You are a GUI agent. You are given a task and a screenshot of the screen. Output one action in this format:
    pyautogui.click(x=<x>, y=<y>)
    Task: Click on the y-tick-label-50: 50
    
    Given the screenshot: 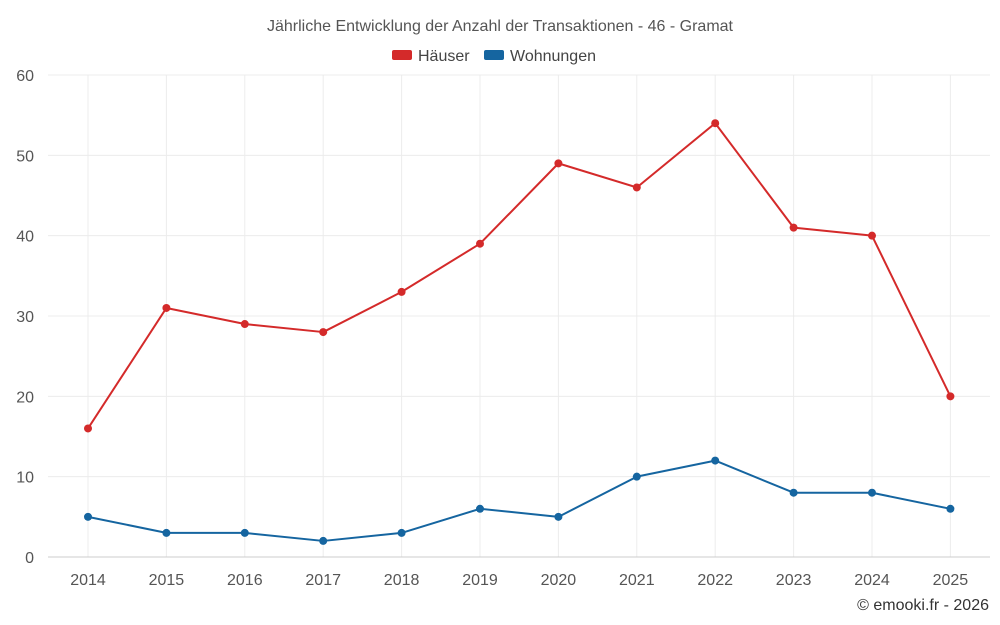 What is the action you would take?
    pyautogui.click(x=25, y=156)
    